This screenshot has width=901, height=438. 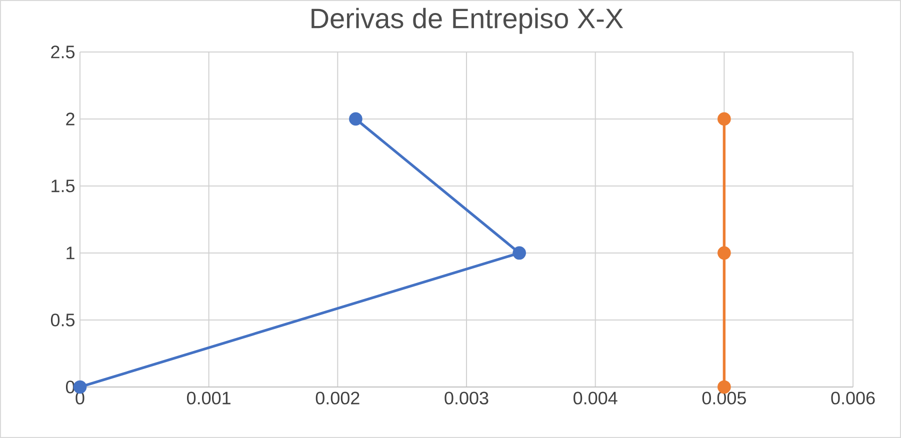 What do you see at coordinates (70, 253) in the screenshot?
I see `y-tick-label: 1` at bounding box center [70, 253].